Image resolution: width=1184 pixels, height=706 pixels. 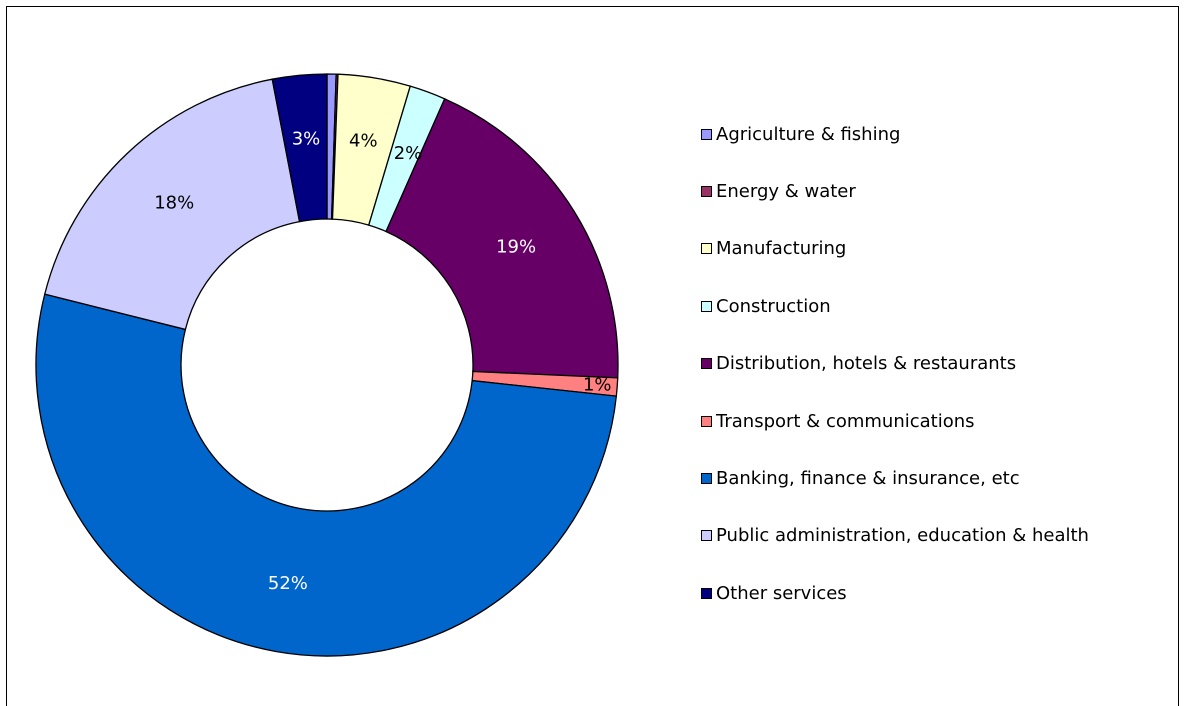 I want to click on data-label-public-administration-education-and-health: 18%, so click(x=174, y=202).